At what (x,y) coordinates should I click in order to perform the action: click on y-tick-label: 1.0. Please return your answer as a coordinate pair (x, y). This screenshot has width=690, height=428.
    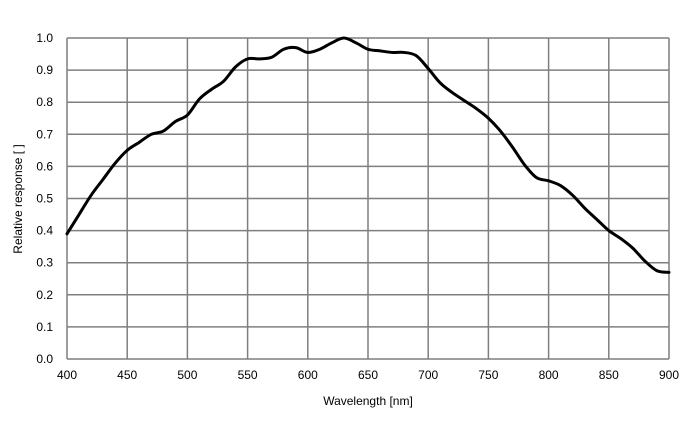
    Looking at the image, I should click on (44, 38).